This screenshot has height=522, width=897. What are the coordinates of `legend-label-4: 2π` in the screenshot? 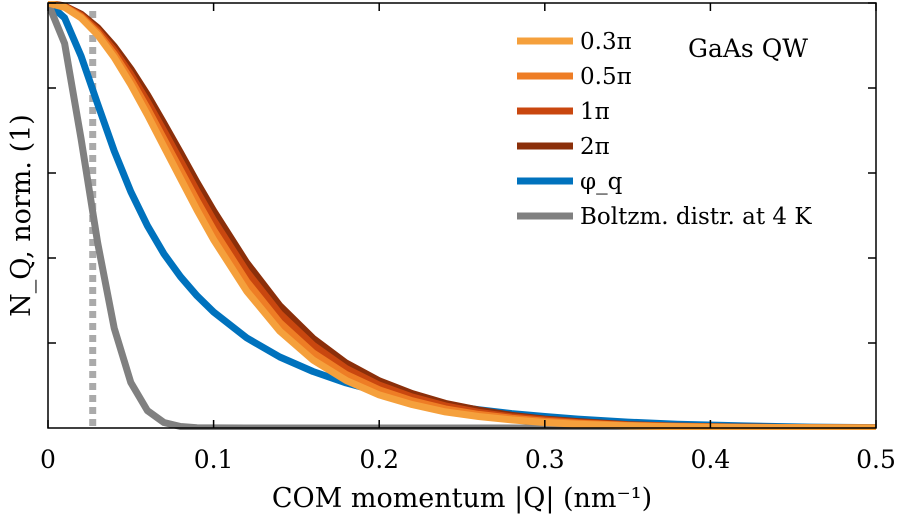 It's located at (595, 147).